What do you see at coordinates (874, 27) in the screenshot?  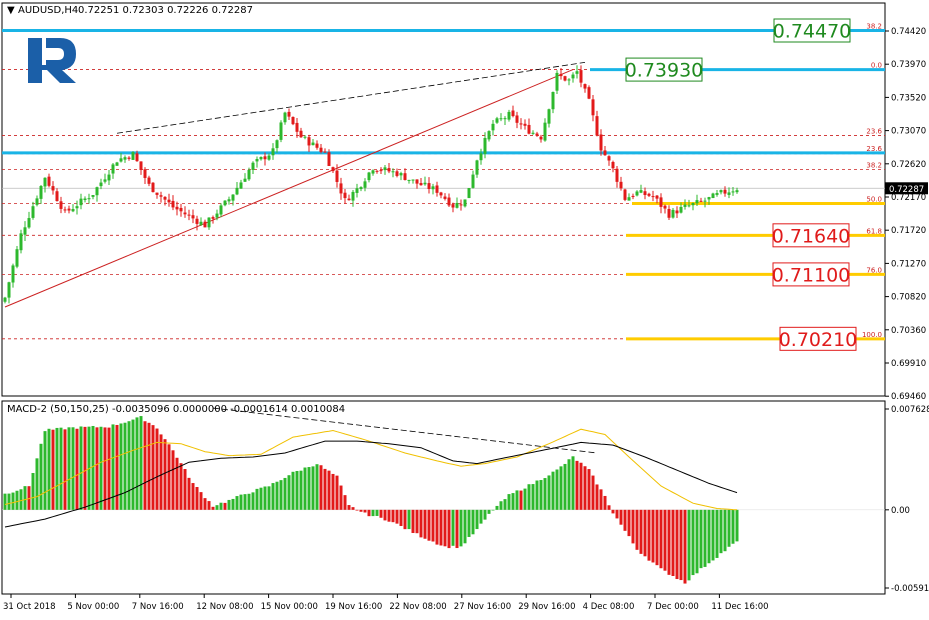 I see `fibonacci-ext-label: 38.2` at bounding box center [874, 27].